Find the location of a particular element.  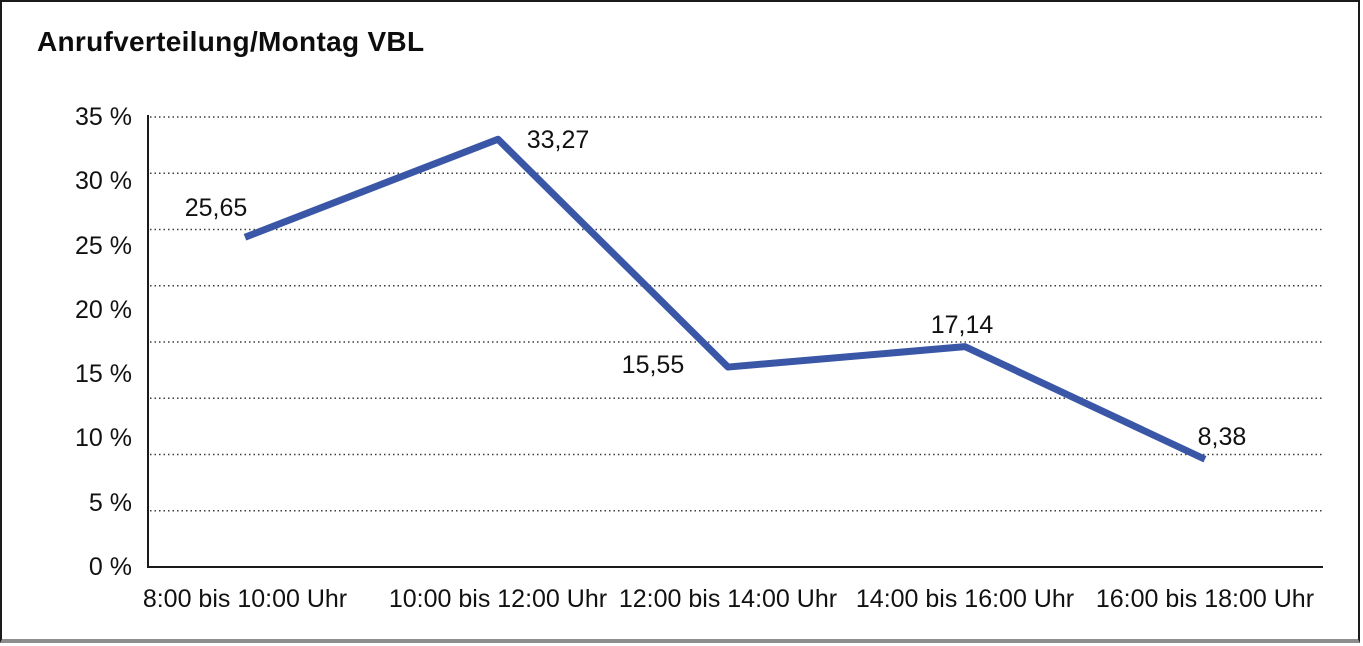

x-tick-label: 12:00 bis 14:00 Uhr is located at coordinates (728, 599).